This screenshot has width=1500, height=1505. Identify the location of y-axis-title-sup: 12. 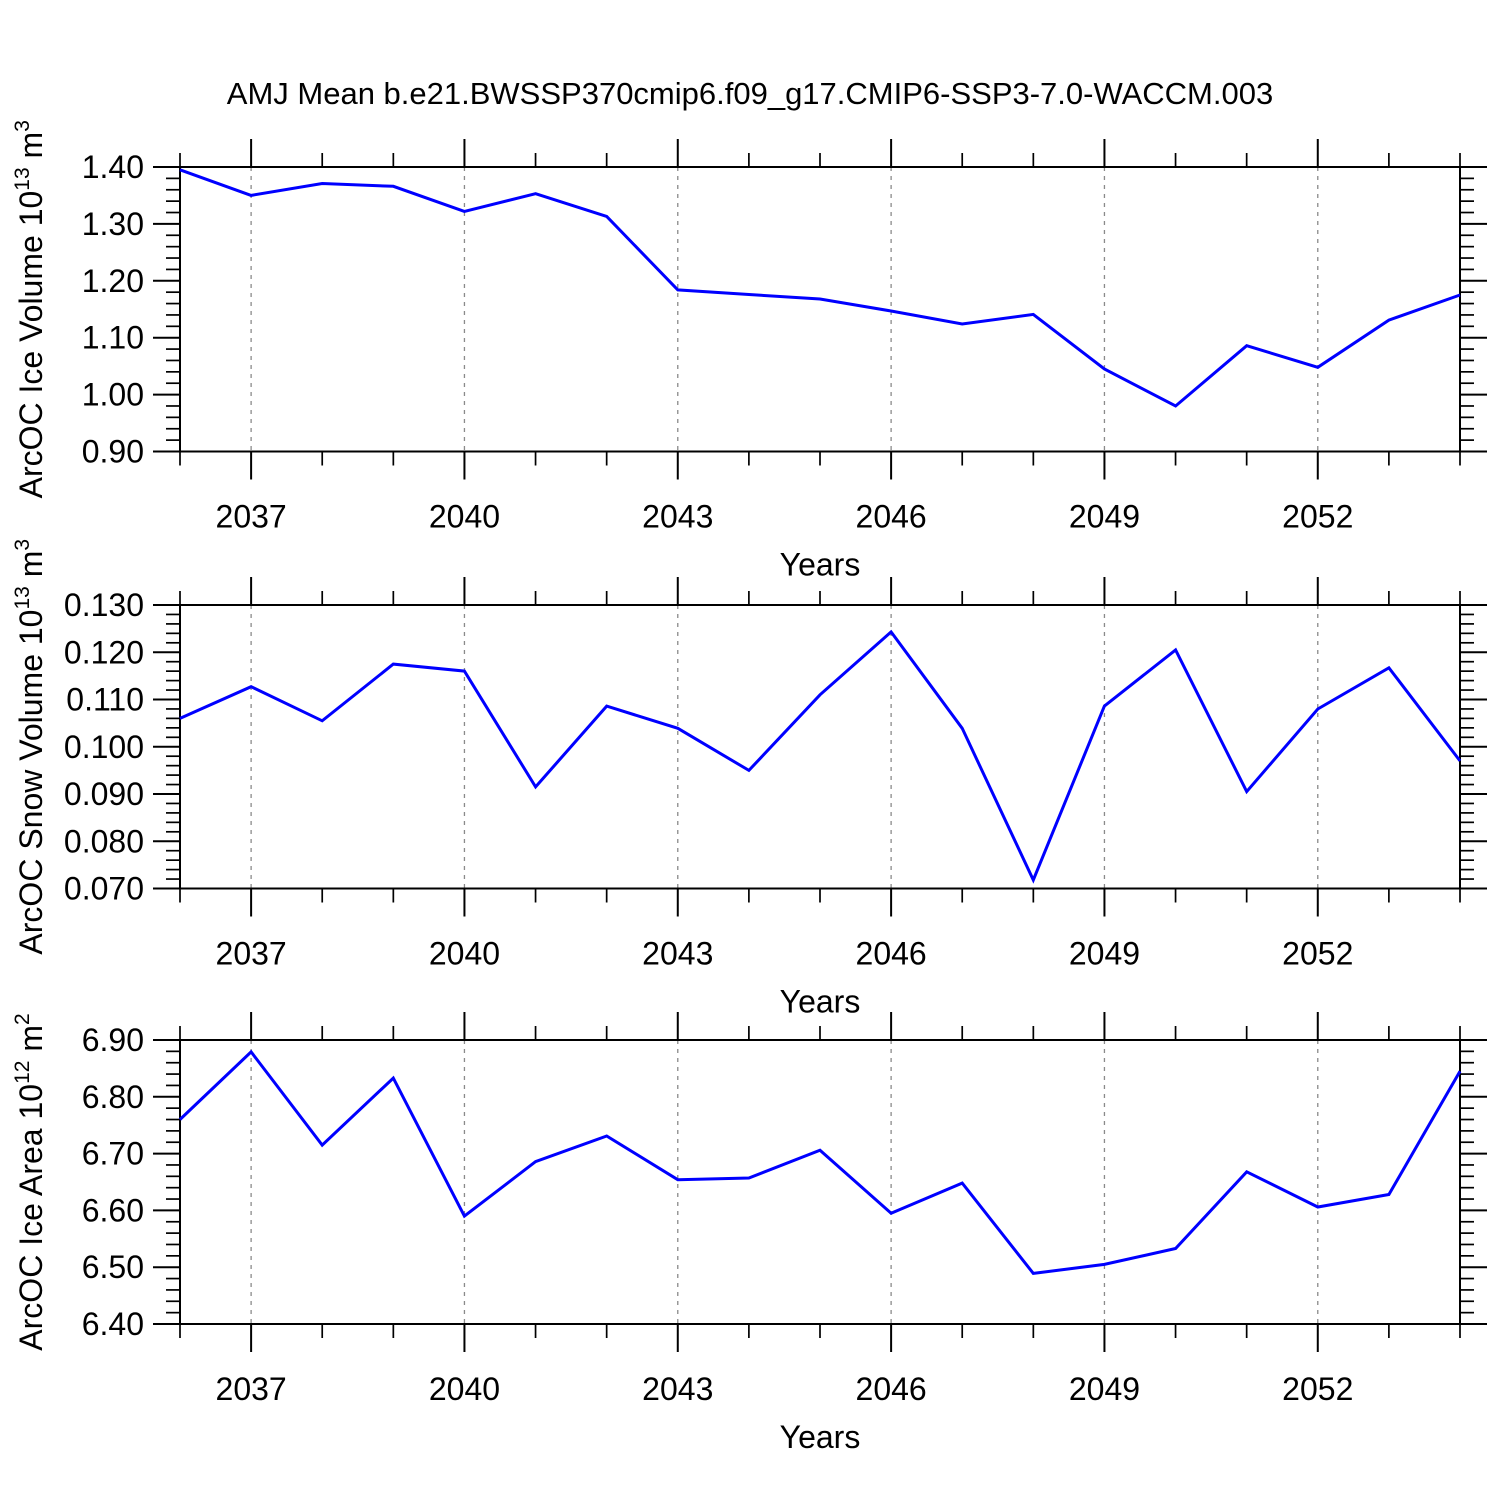
(22, 1072).